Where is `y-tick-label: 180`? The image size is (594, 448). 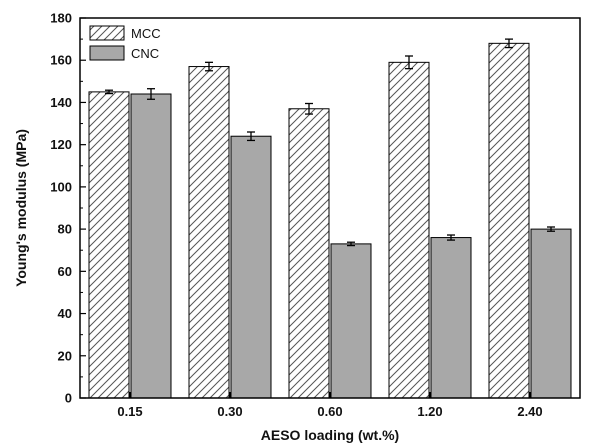
y-tick-label: 180 is located at coordinates (61, 18).